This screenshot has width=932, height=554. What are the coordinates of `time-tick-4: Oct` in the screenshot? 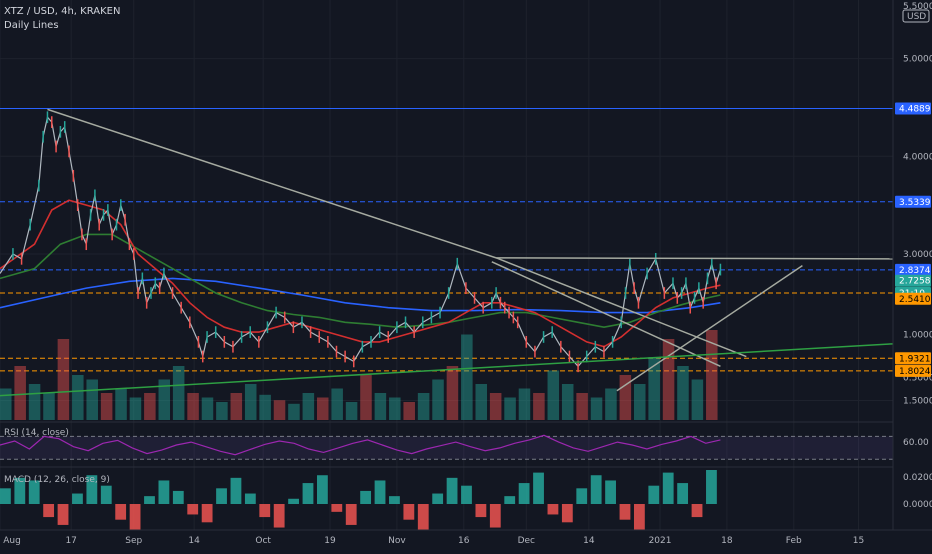 It's located at (263, 541).